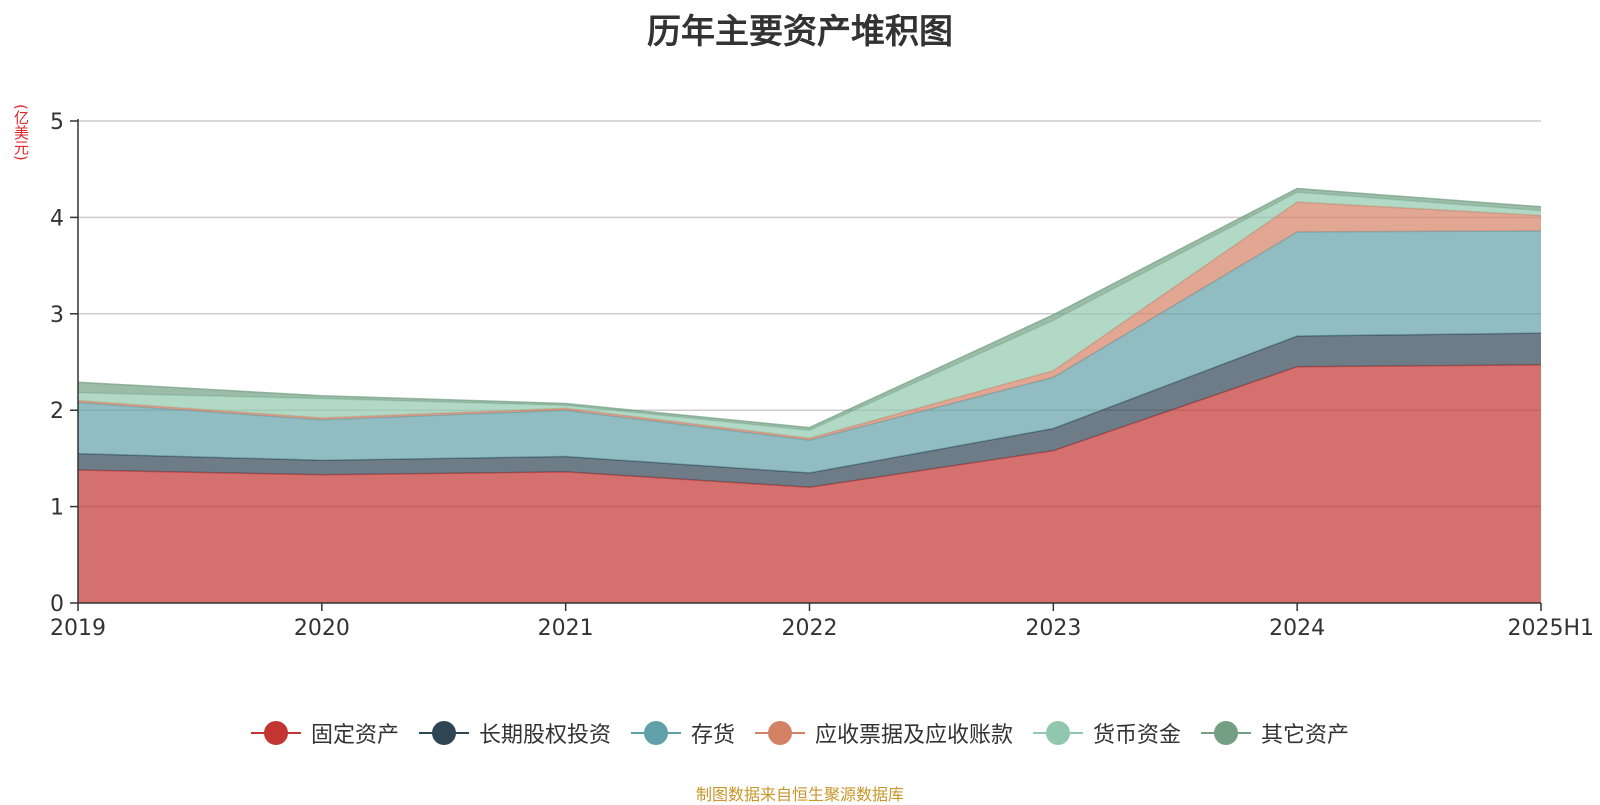  What do you see at coordinates (57, 218) in the screenshot?
I see `y-tick-label: 4` at bounding box center [57, 218].